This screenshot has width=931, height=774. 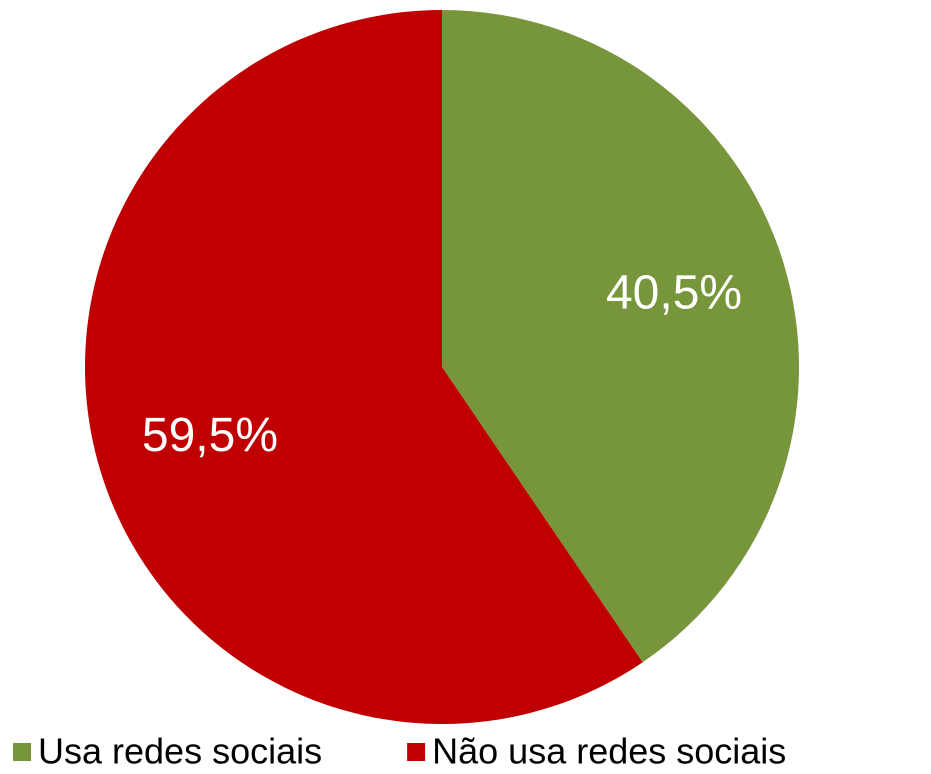 I want to click on data-label: 59,5%, so click(x=210, y=435).